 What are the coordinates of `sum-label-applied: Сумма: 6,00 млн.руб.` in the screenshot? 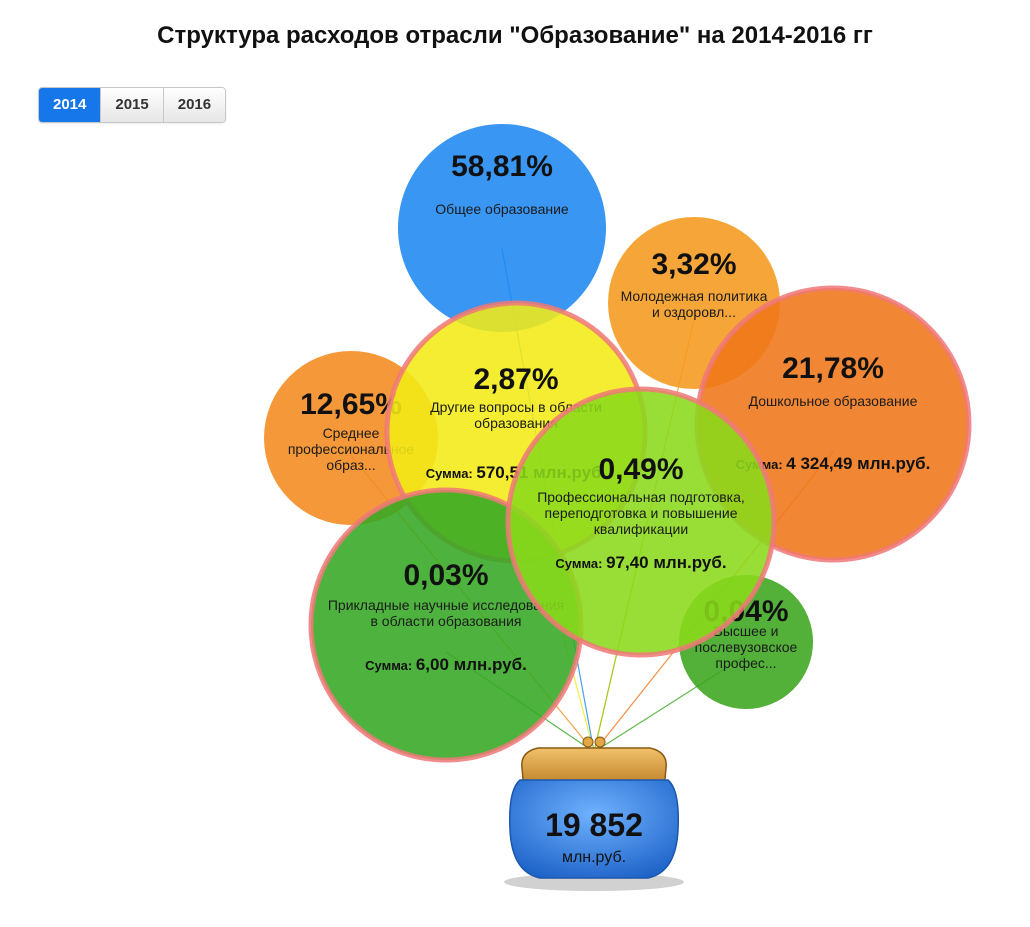 It's located at (446, 664).